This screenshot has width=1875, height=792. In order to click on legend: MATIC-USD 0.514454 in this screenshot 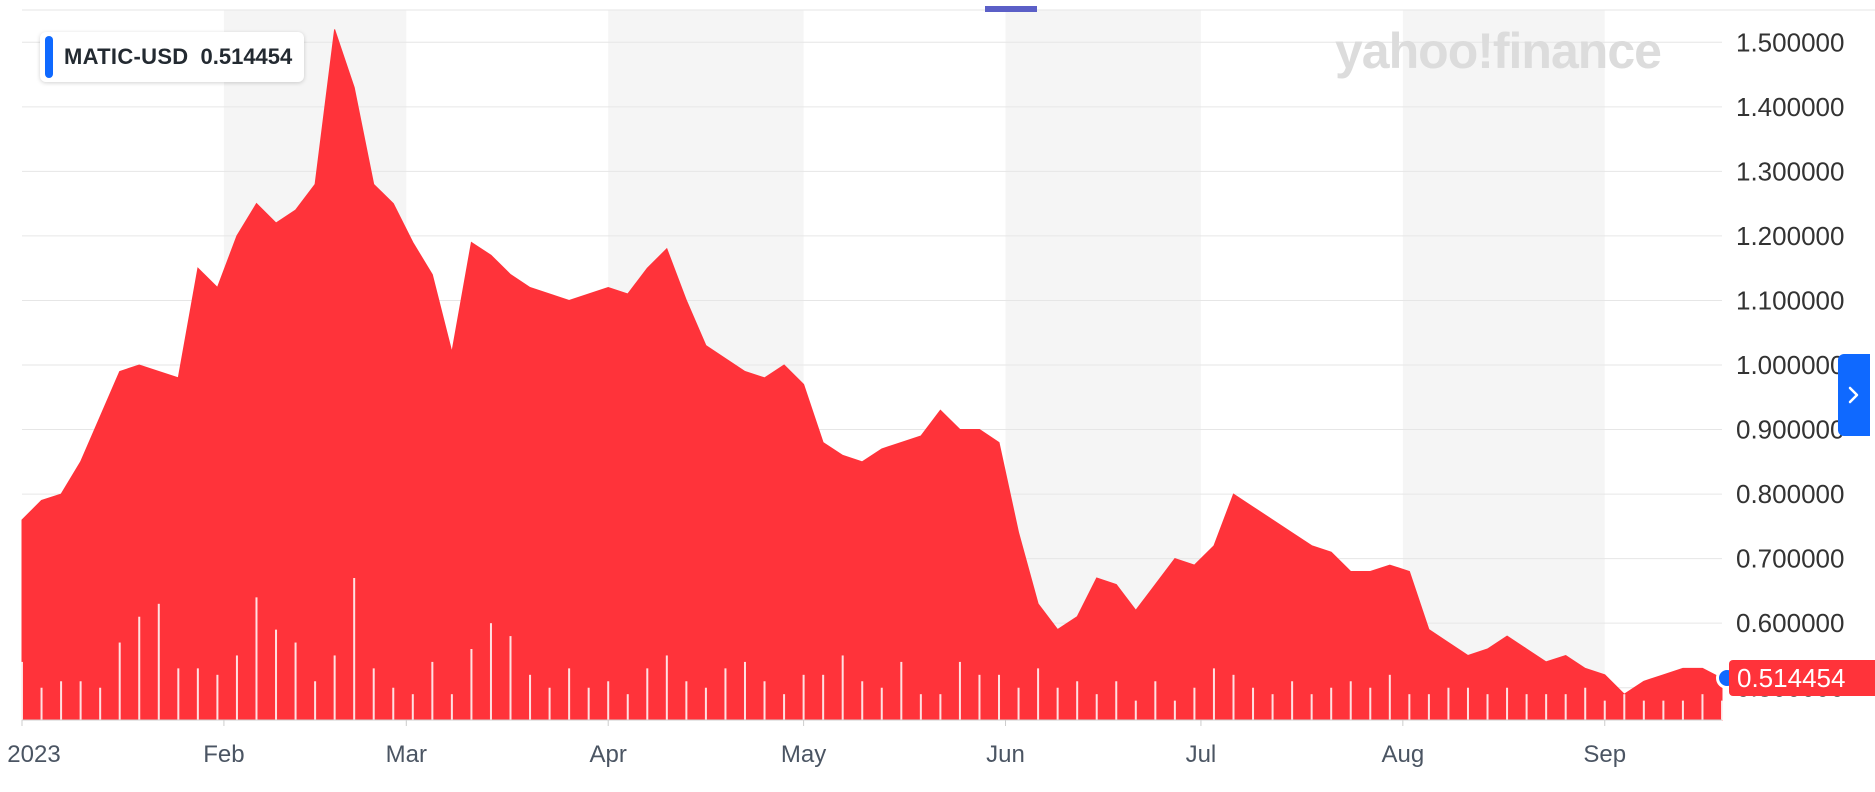, I will do `click(172, 57)`.